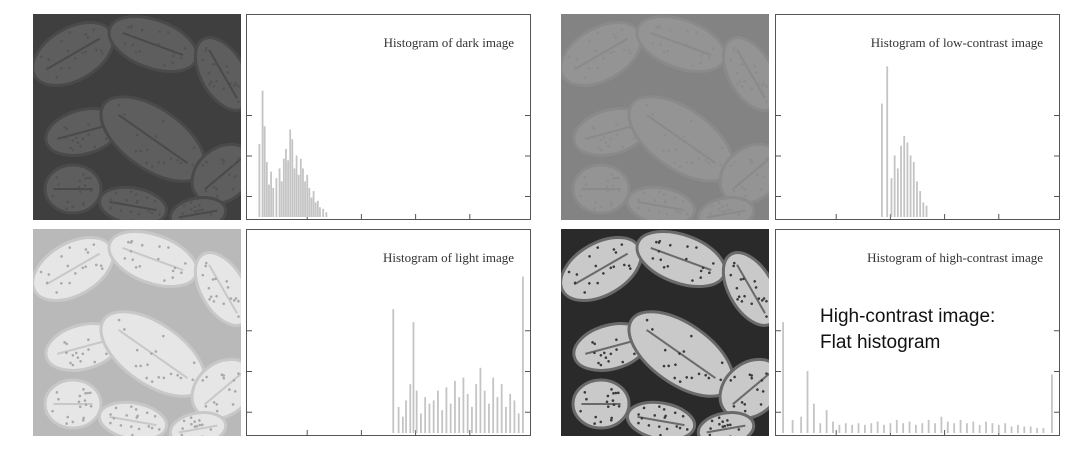  What do you see at coordinates (137, 332) in the screenshot?
I see `pollen-light-image` at bounding box center [137, 332].